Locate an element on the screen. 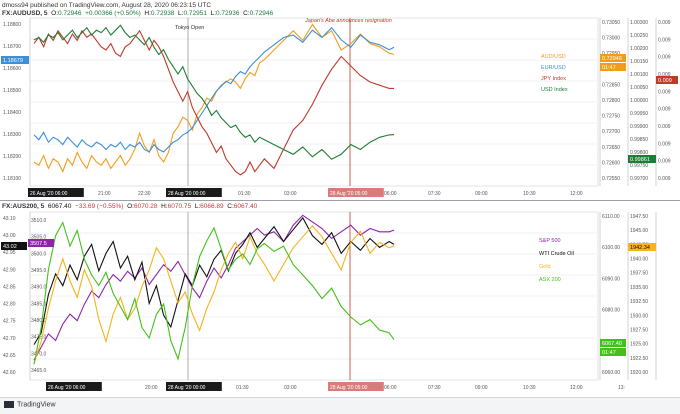 This screenshot has height=414, width=680. axis4-tick-0-7: 0.009 is located at coordinates (664, 144).